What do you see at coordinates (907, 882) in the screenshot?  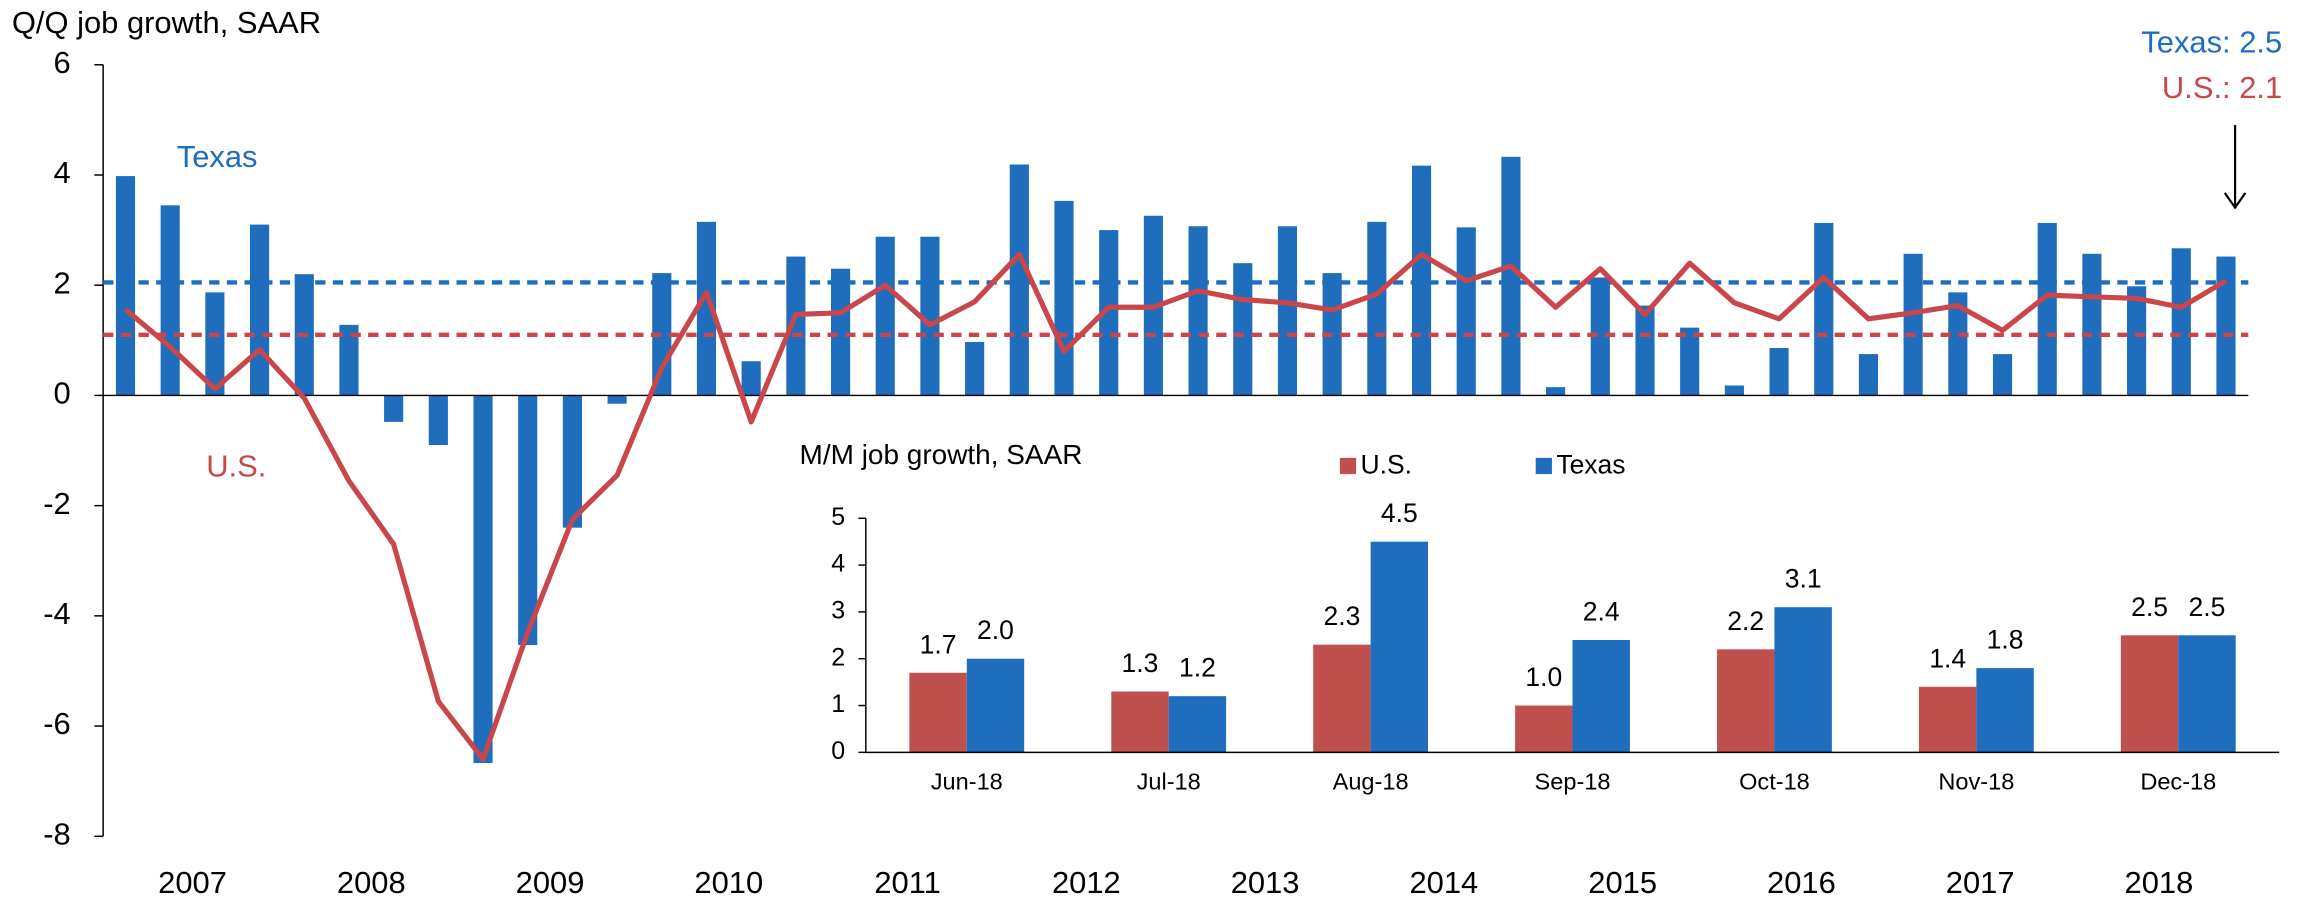 I see `x-tick-label: 2011` at bounding box center [907, 882].